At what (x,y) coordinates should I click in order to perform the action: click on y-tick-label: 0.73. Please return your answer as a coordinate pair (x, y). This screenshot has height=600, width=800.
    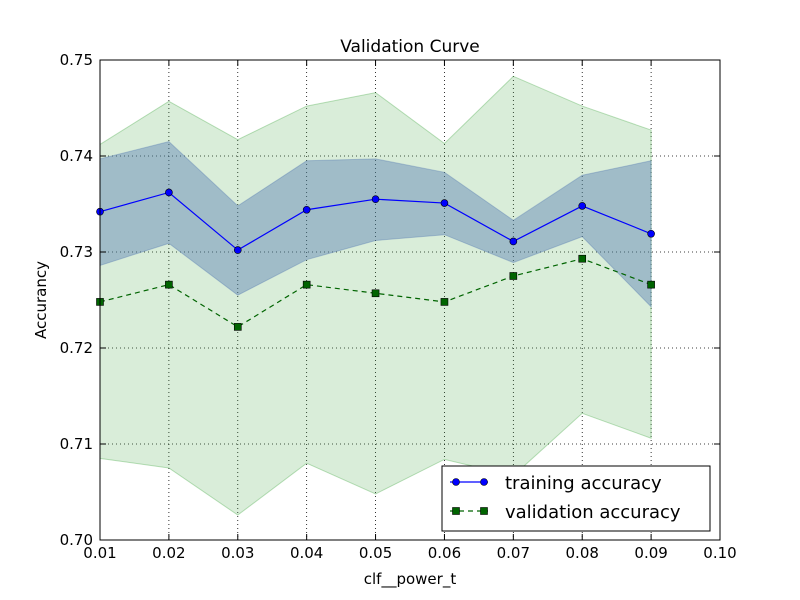
    Looking at the image, I should click on (76, 252).